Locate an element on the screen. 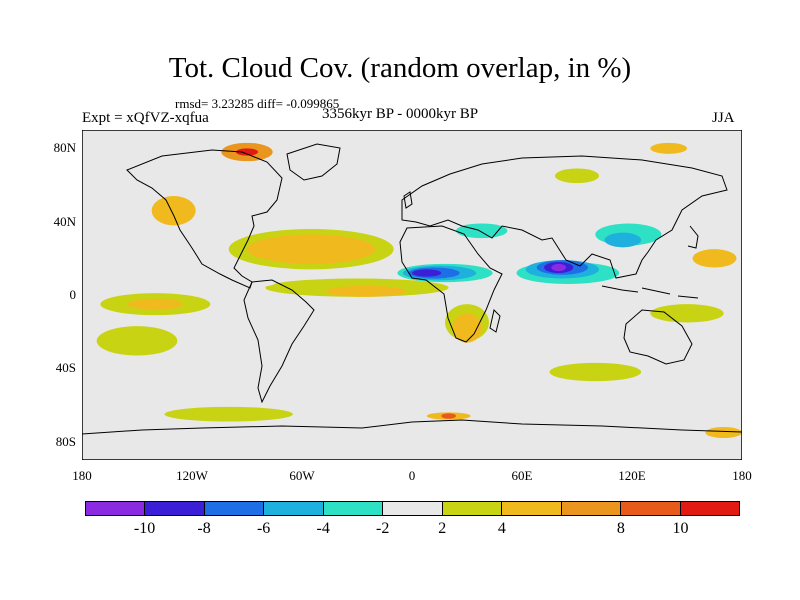  lon-tick-label: 120E is located at coordinates (632, 475).